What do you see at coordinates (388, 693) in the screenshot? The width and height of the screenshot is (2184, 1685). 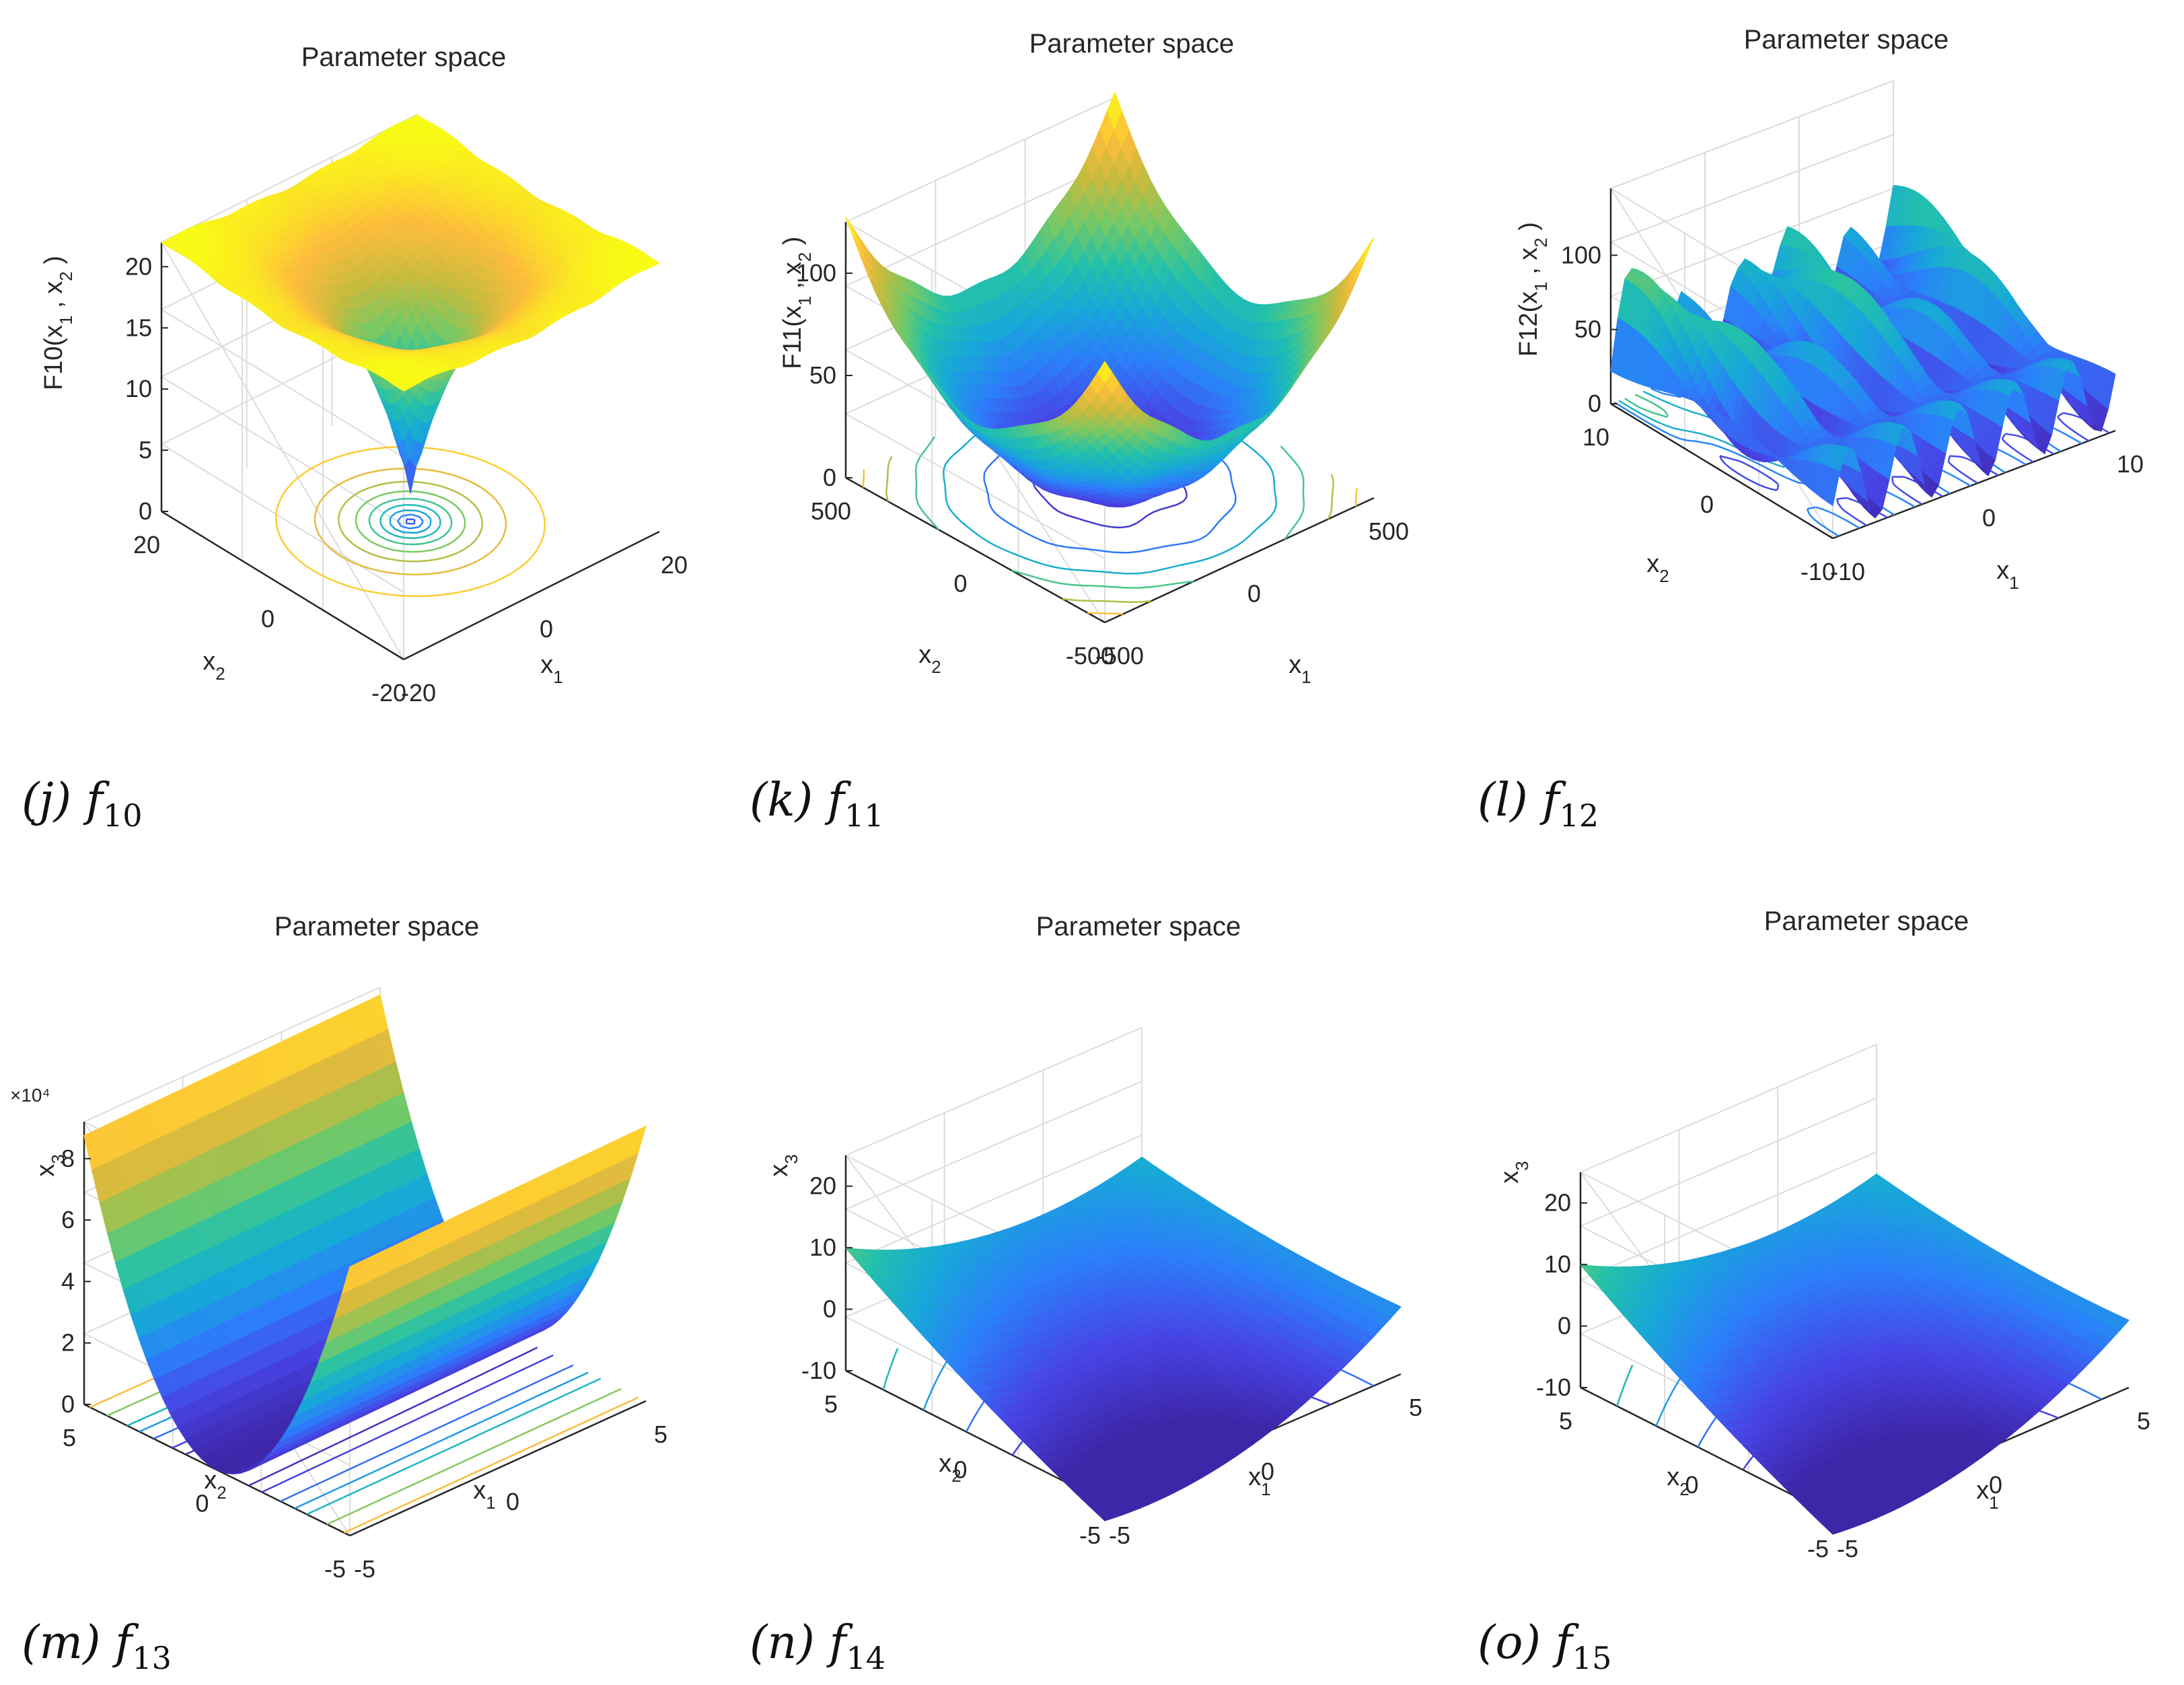 I see `x2-tick-label: -20` at bounding box center [388, 693].